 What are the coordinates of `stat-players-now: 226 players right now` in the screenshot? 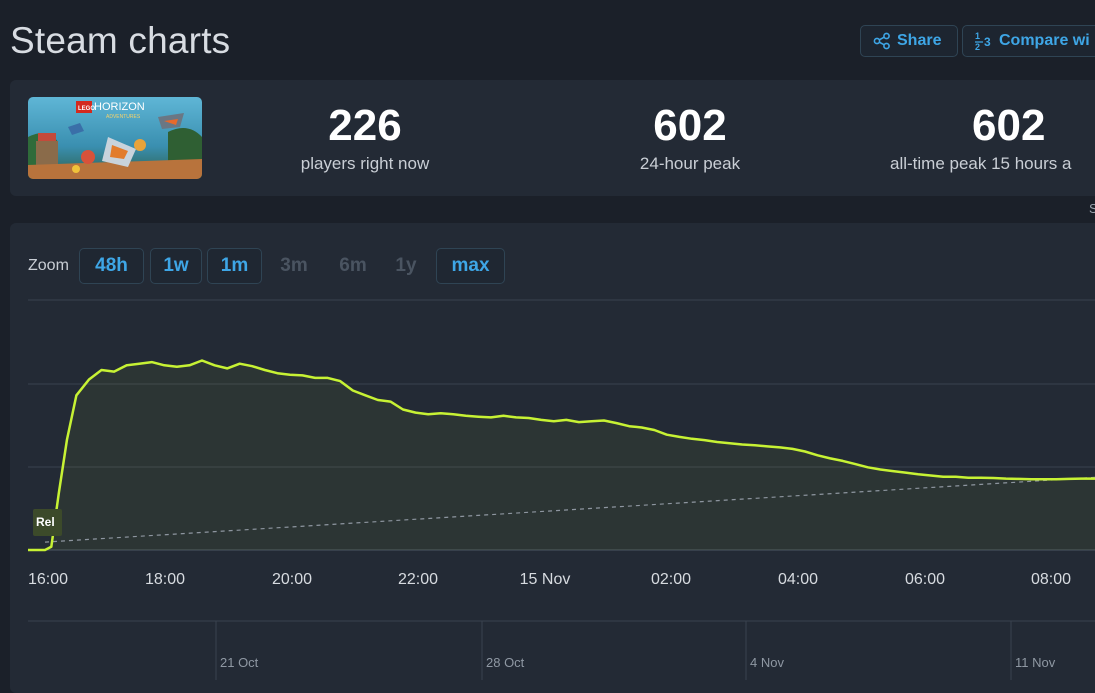 It's located at (365, 137).